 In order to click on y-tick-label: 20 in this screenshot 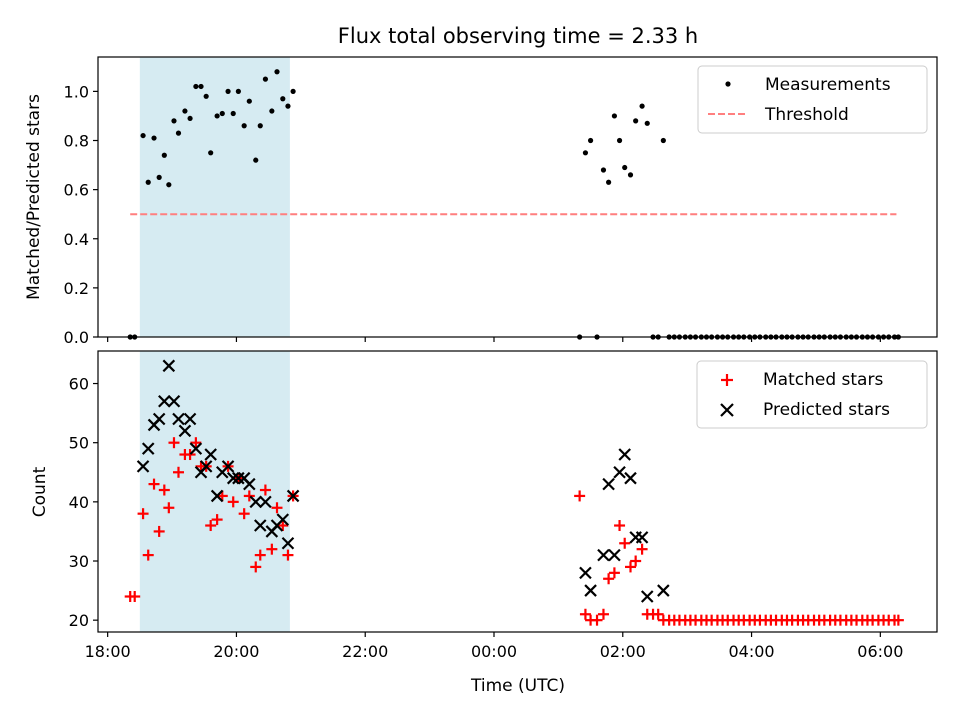, I will do `click(79, 620)`.